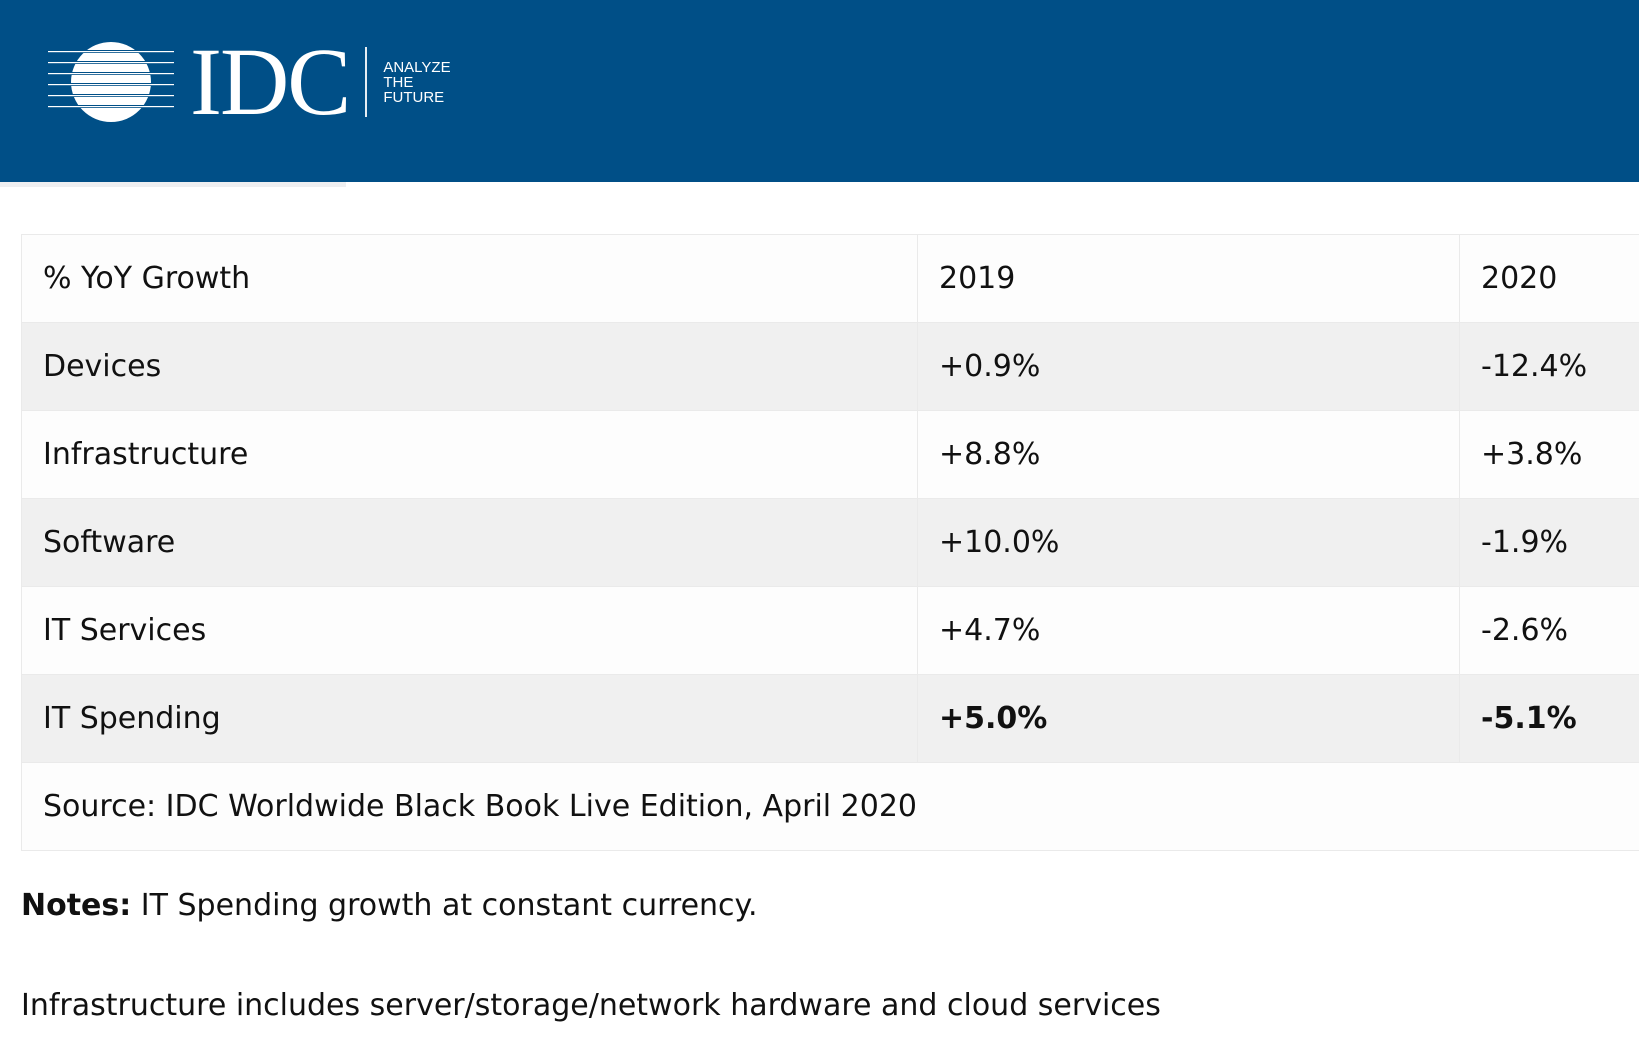 This screenshot has height=1062, width=1639. Describe the element at coordinates (76, 905) in the screenshot. I see `notes-label: Notes:` at that location.